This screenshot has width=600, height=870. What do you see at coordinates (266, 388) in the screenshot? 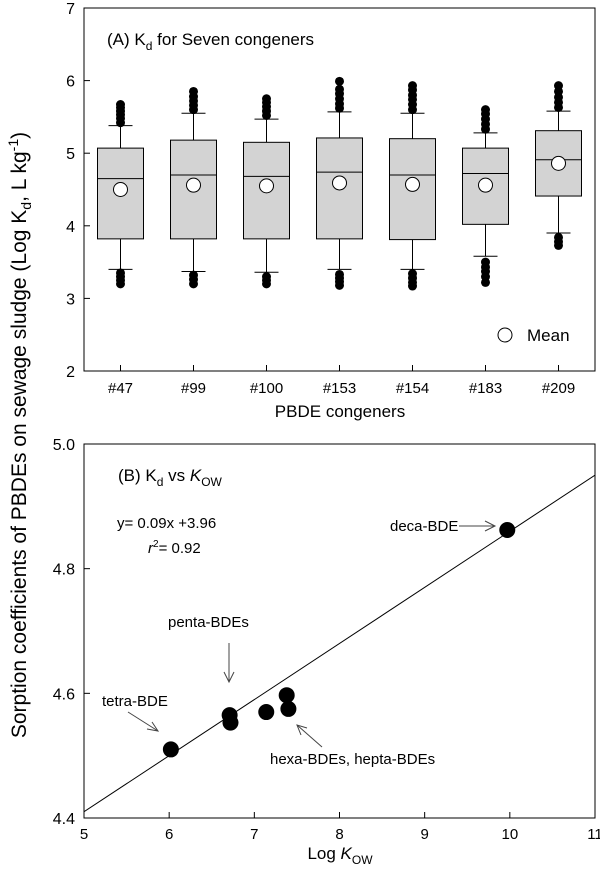
I see `panel-a-x-tick-label: #100` at bounding box center [266, 388].